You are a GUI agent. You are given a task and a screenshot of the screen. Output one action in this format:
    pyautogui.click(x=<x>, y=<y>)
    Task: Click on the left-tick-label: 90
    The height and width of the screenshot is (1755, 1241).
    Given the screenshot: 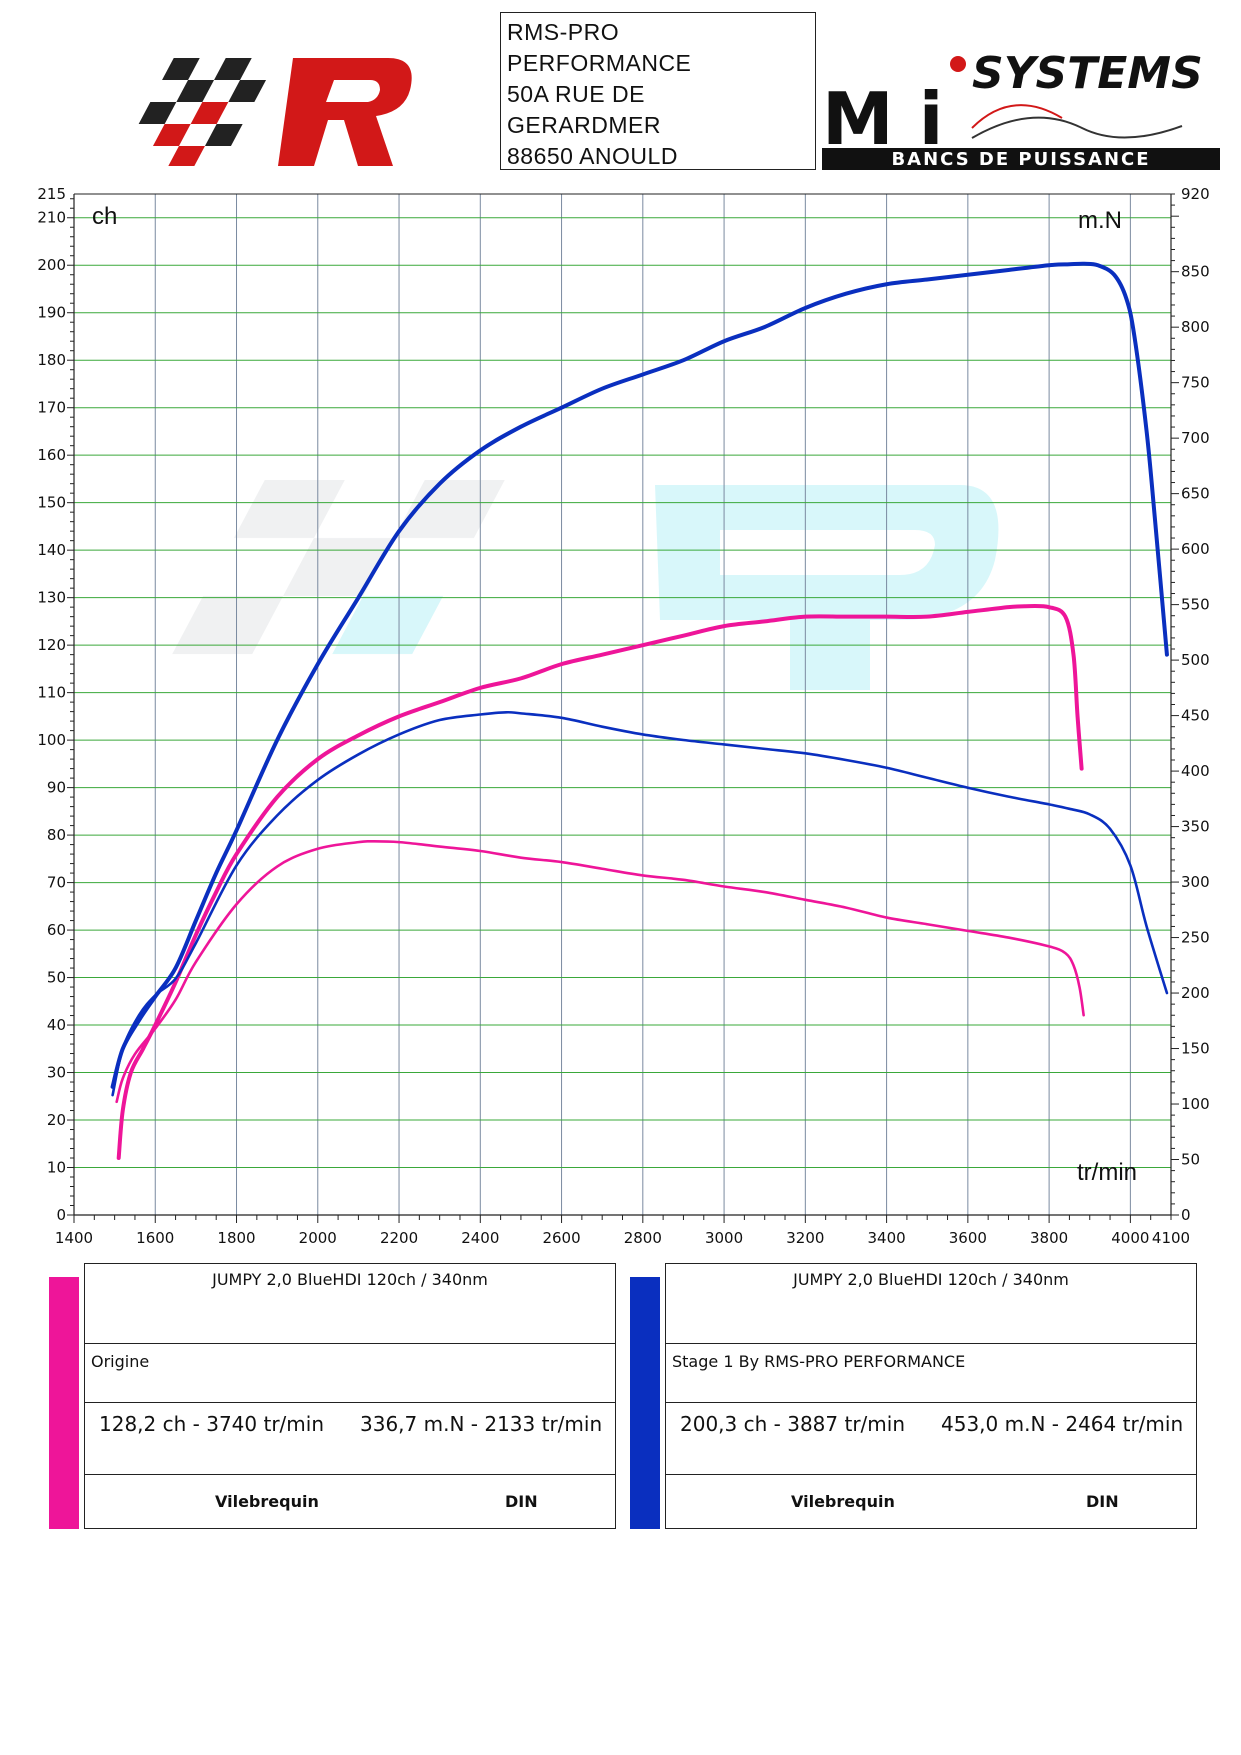 What is the action you would take?
    pyautogui.click(x=56, y=788)
    